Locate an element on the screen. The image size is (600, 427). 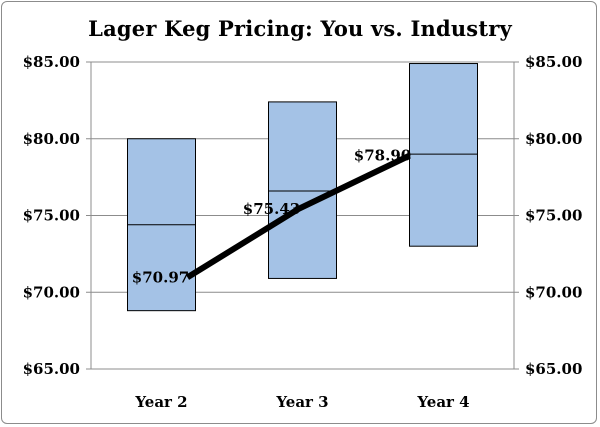
y-tick-label-left: $75.00 is located at coordinates (51, 216).